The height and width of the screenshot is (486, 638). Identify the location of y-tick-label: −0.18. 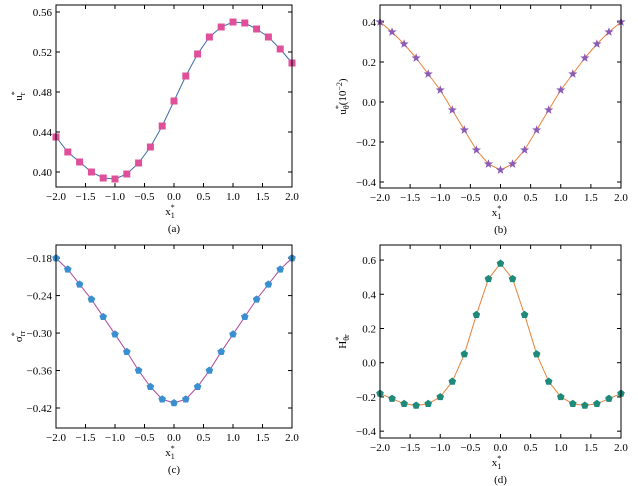
(40, 259).